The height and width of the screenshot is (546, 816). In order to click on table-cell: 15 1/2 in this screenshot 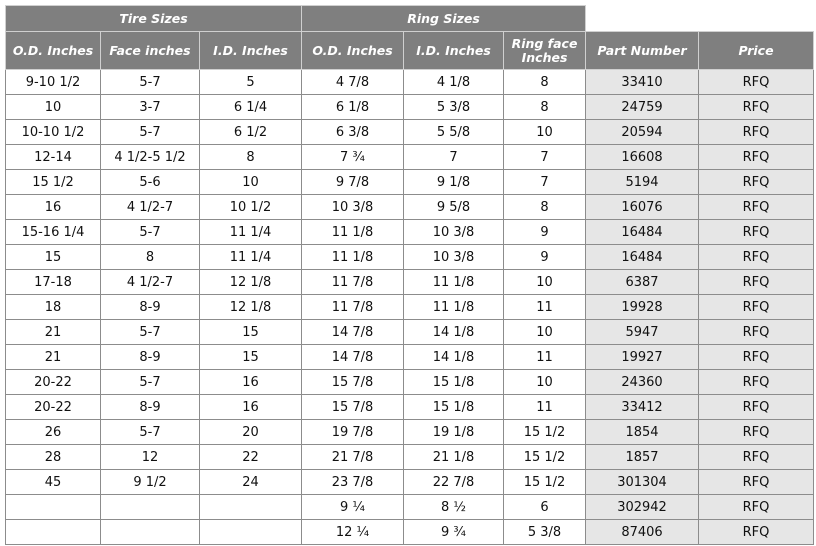, I will do `click(545, 432)`.